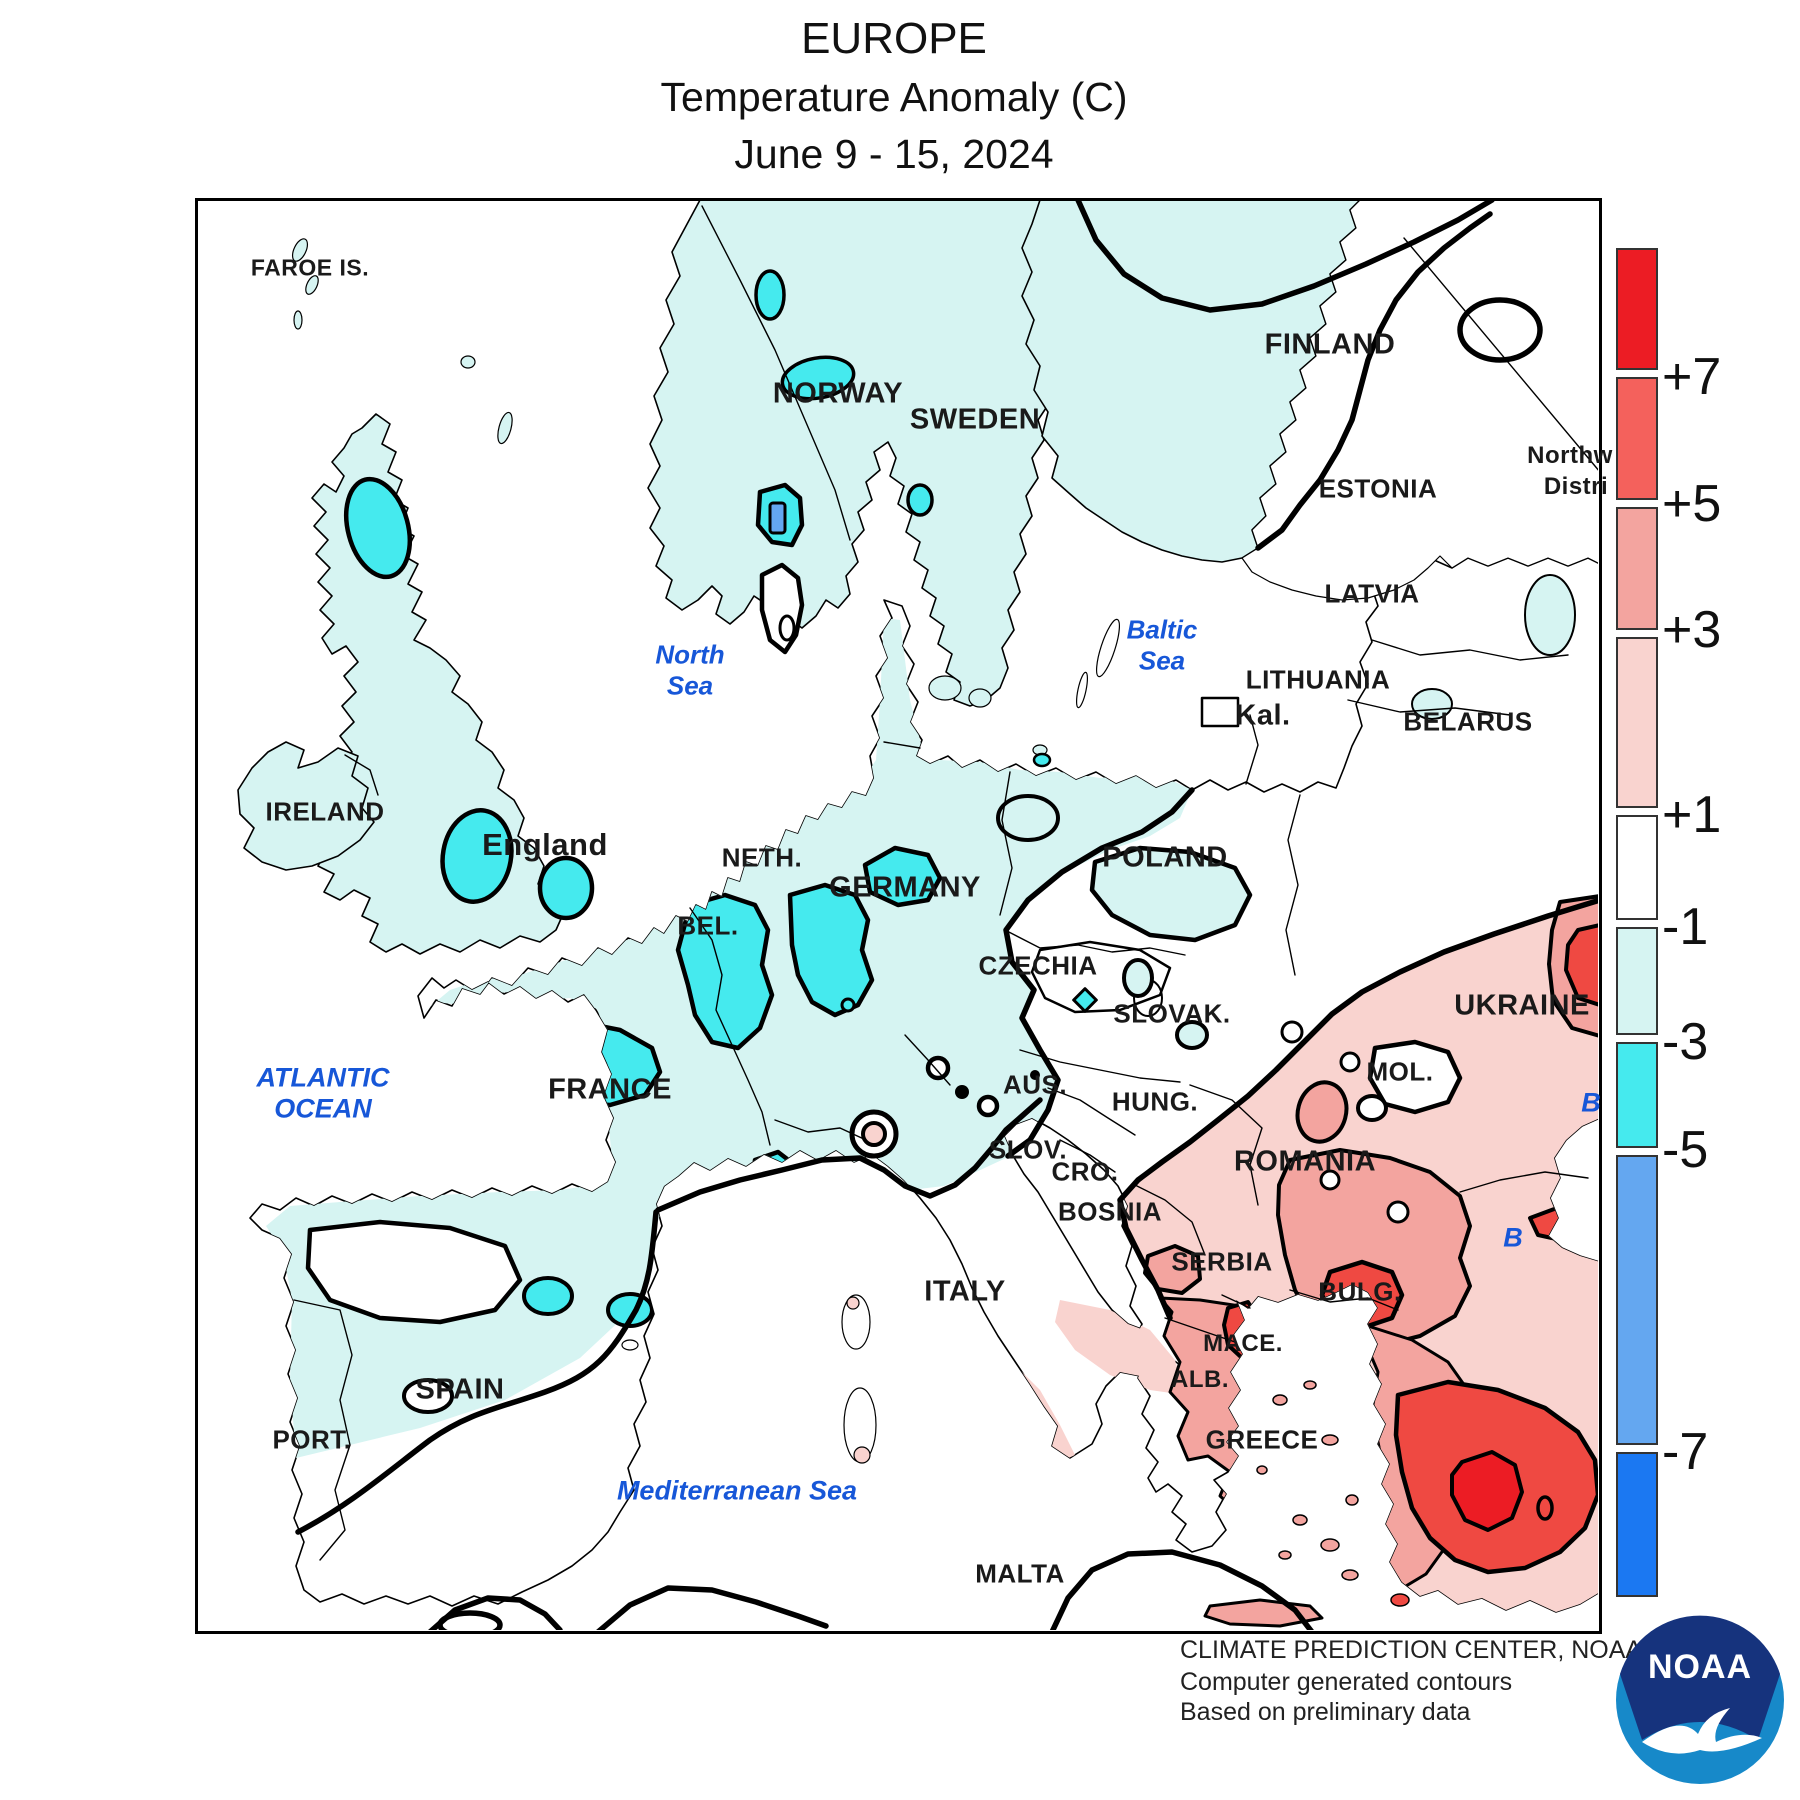 This screenshot has height=1800, width=1800. I want to click on legend-tick-3: -3, so click(1685, 1042).